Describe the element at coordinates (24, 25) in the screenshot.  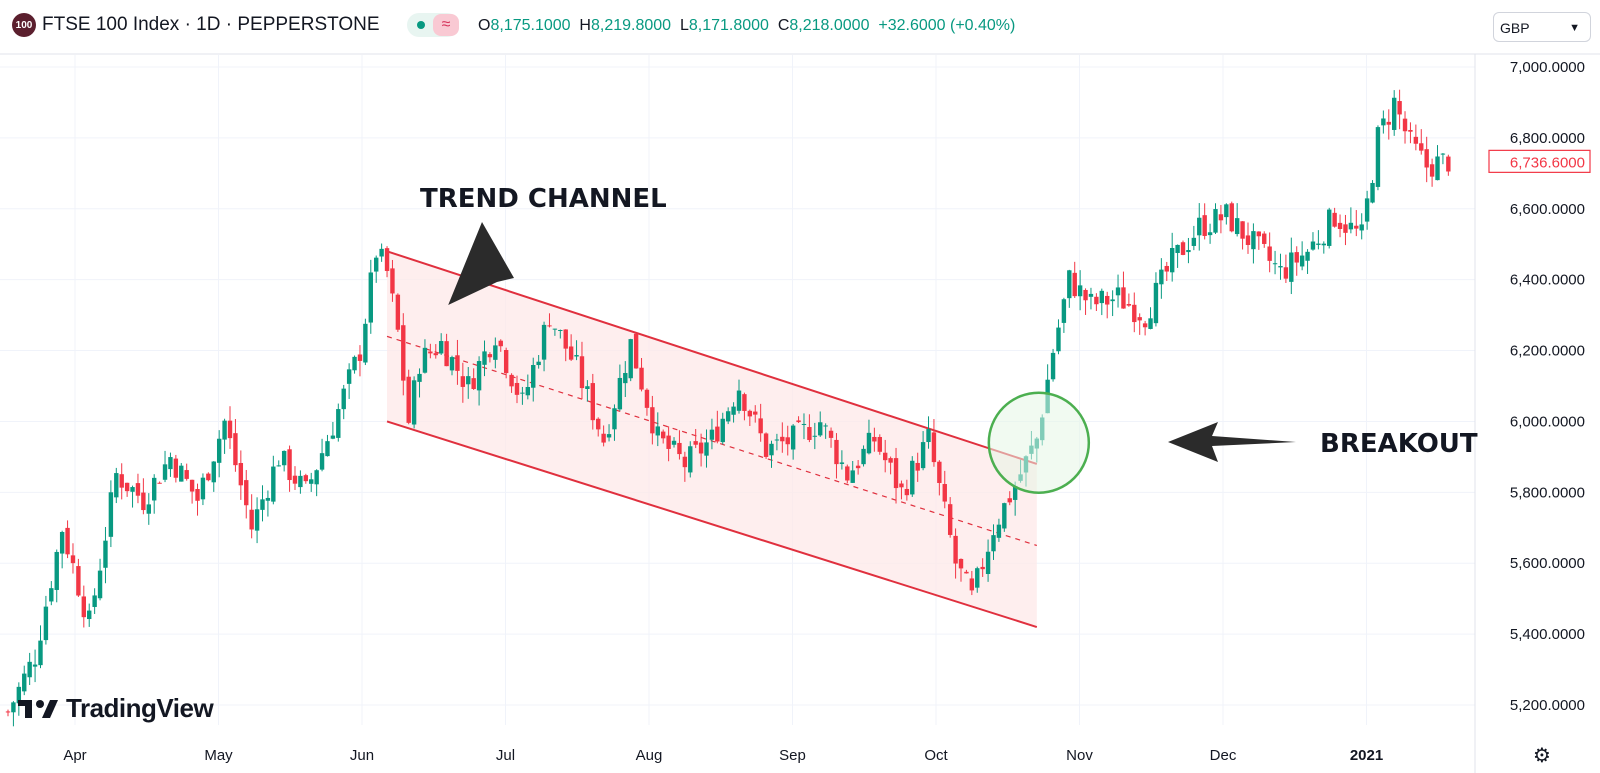
I see `symbol-badge: 100` at that location.